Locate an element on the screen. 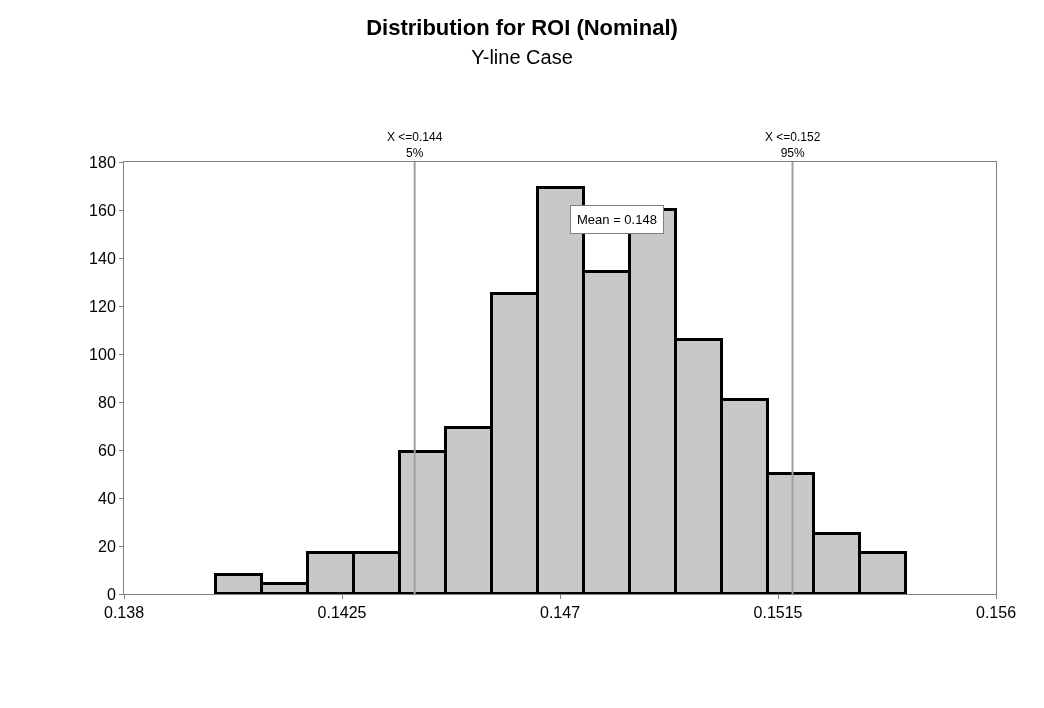 The width and height of the screenshot is (1044, 708). ref-line-label: X <=0.152 95% is located at coordinates (793, 145).